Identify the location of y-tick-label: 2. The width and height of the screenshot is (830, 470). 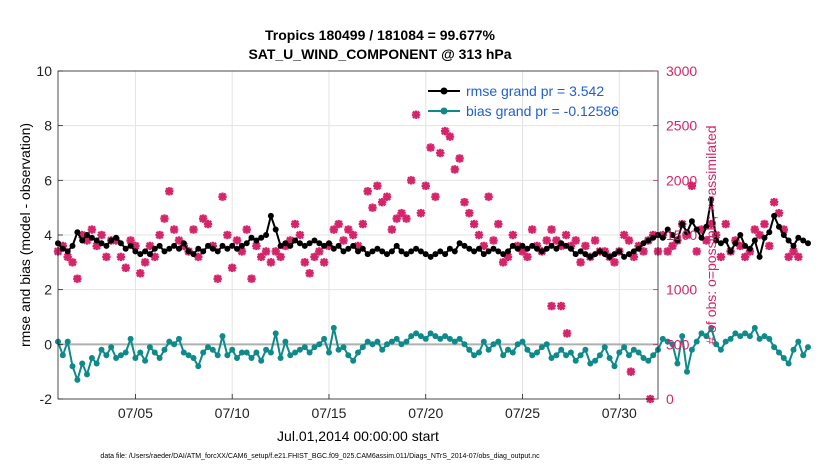
(48, 290).